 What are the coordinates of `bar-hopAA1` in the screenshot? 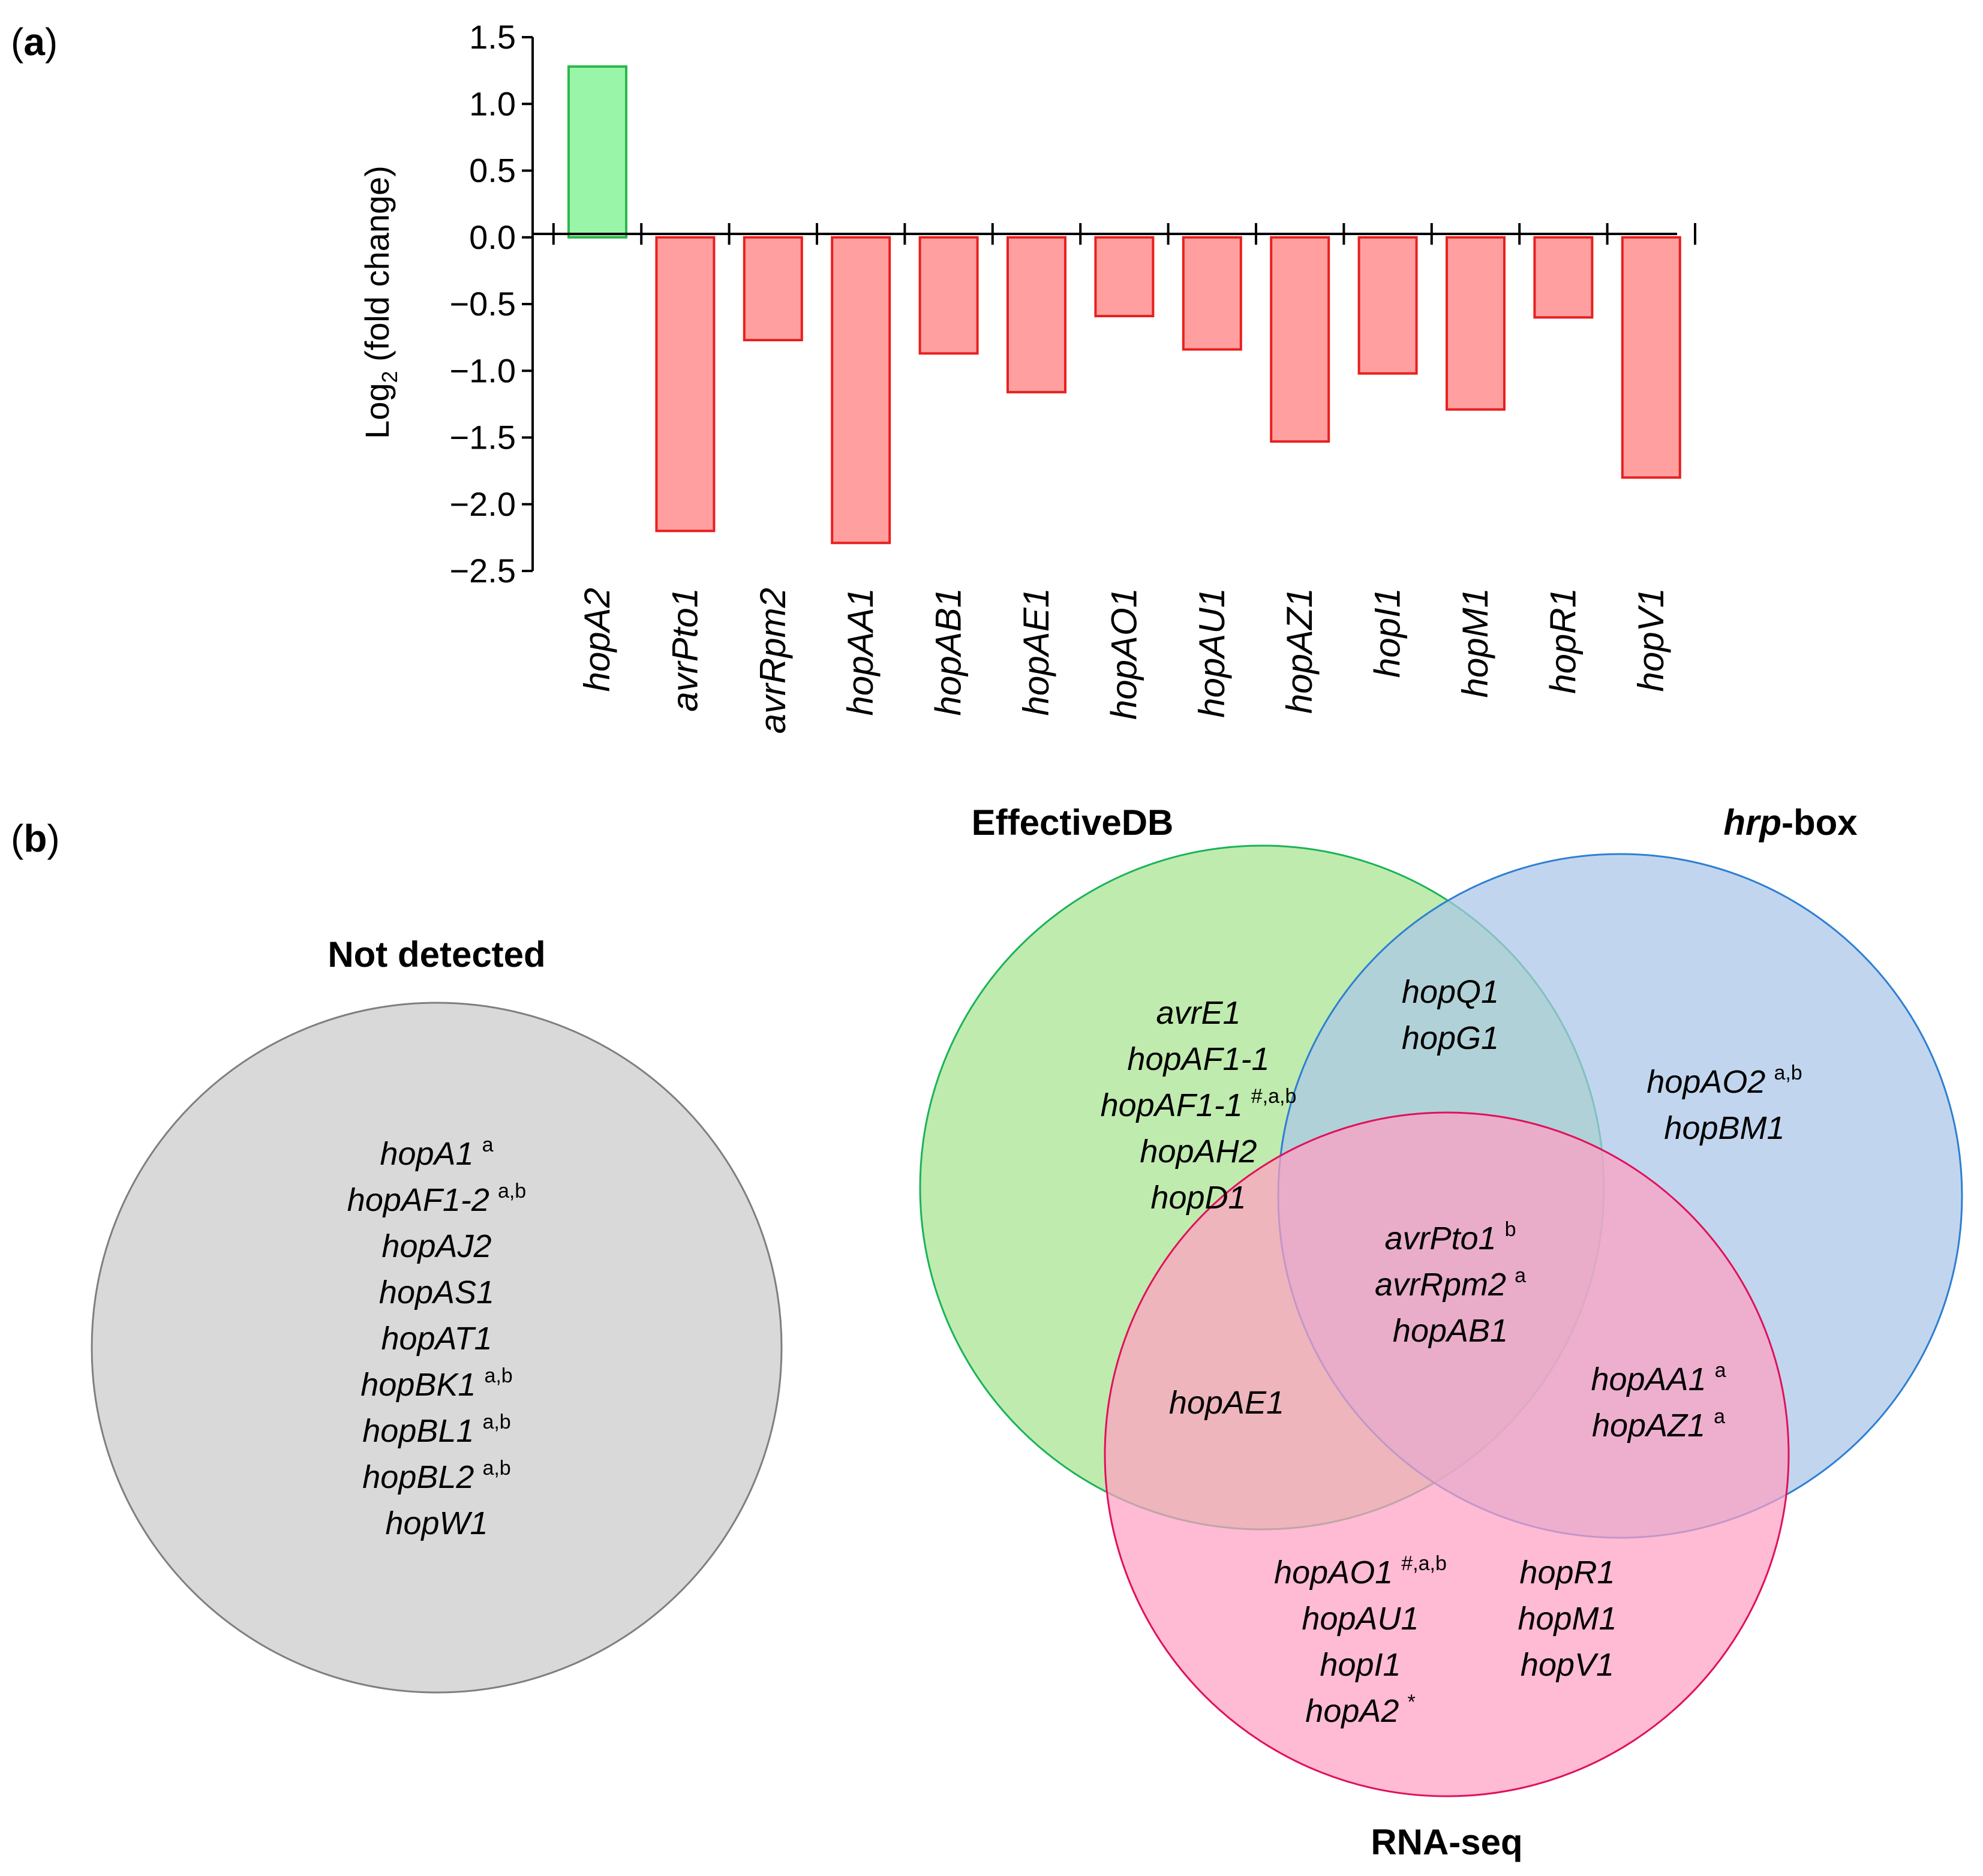 It's located at (861, 391).